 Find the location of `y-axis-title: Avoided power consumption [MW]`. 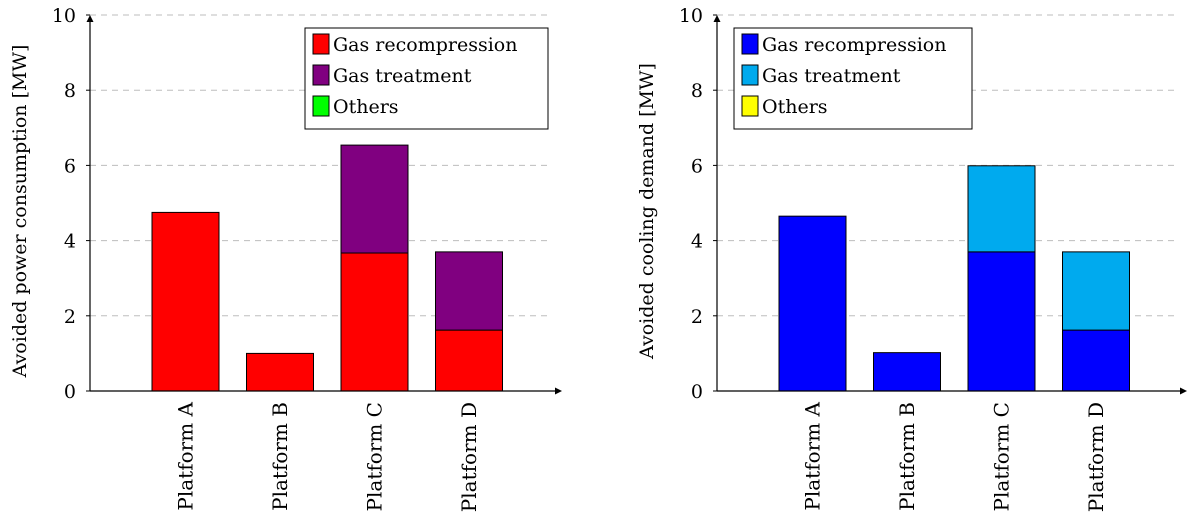

y-axis-title: Avoided power consumption [MW] is located at coordinates (20, 212).